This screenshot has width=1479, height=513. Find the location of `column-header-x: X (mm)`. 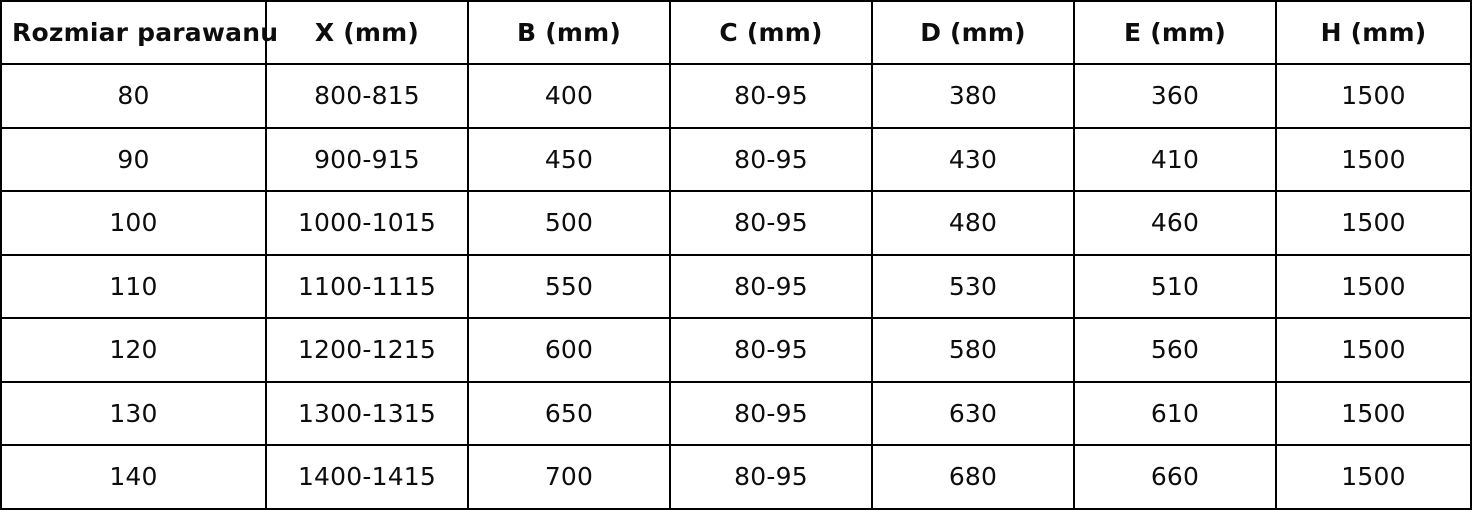

column-header-x: X (mm) is located at coordinates (367, 32).